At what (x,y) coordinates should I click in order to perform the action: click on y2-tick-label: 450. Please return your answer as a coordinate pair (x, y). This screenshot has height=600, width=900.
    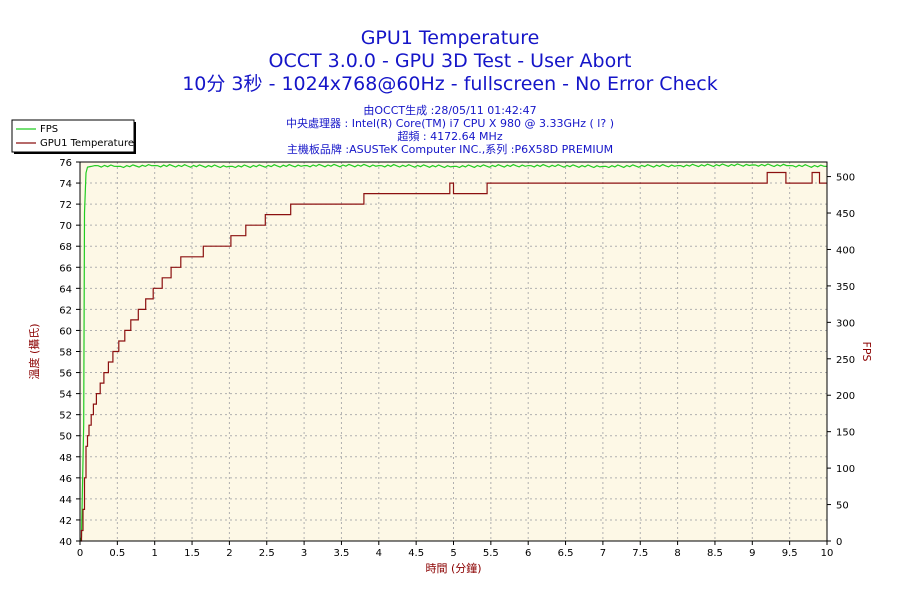
    Looking at the image, I should click on (845, 214).